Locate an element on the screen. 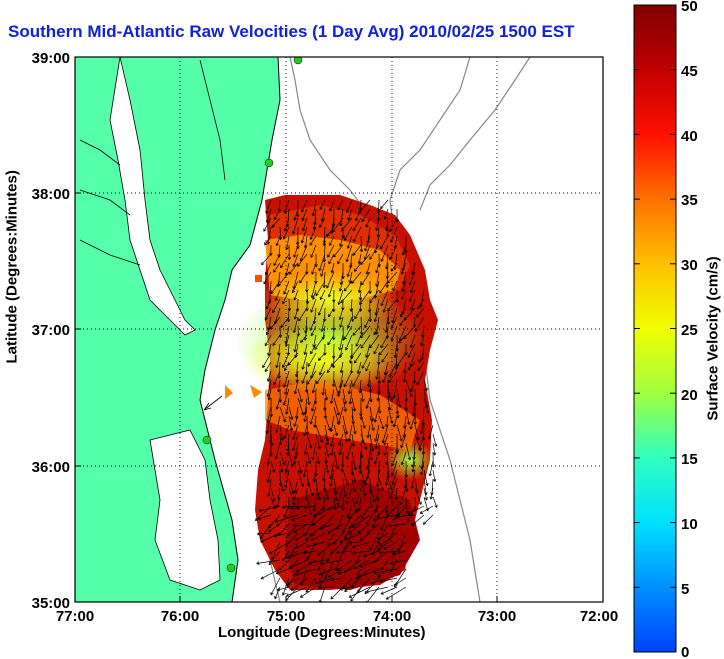 This screenshot has height=659, width=724. station-arrow is located at coordinates (213, 403).